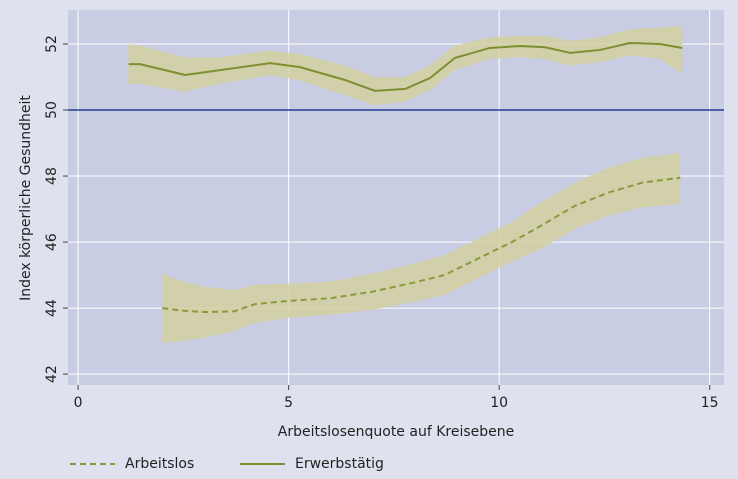 The height and width of the screenshot is (479, 738). I want to click on y-tick-label: 52, so click(52, 44).